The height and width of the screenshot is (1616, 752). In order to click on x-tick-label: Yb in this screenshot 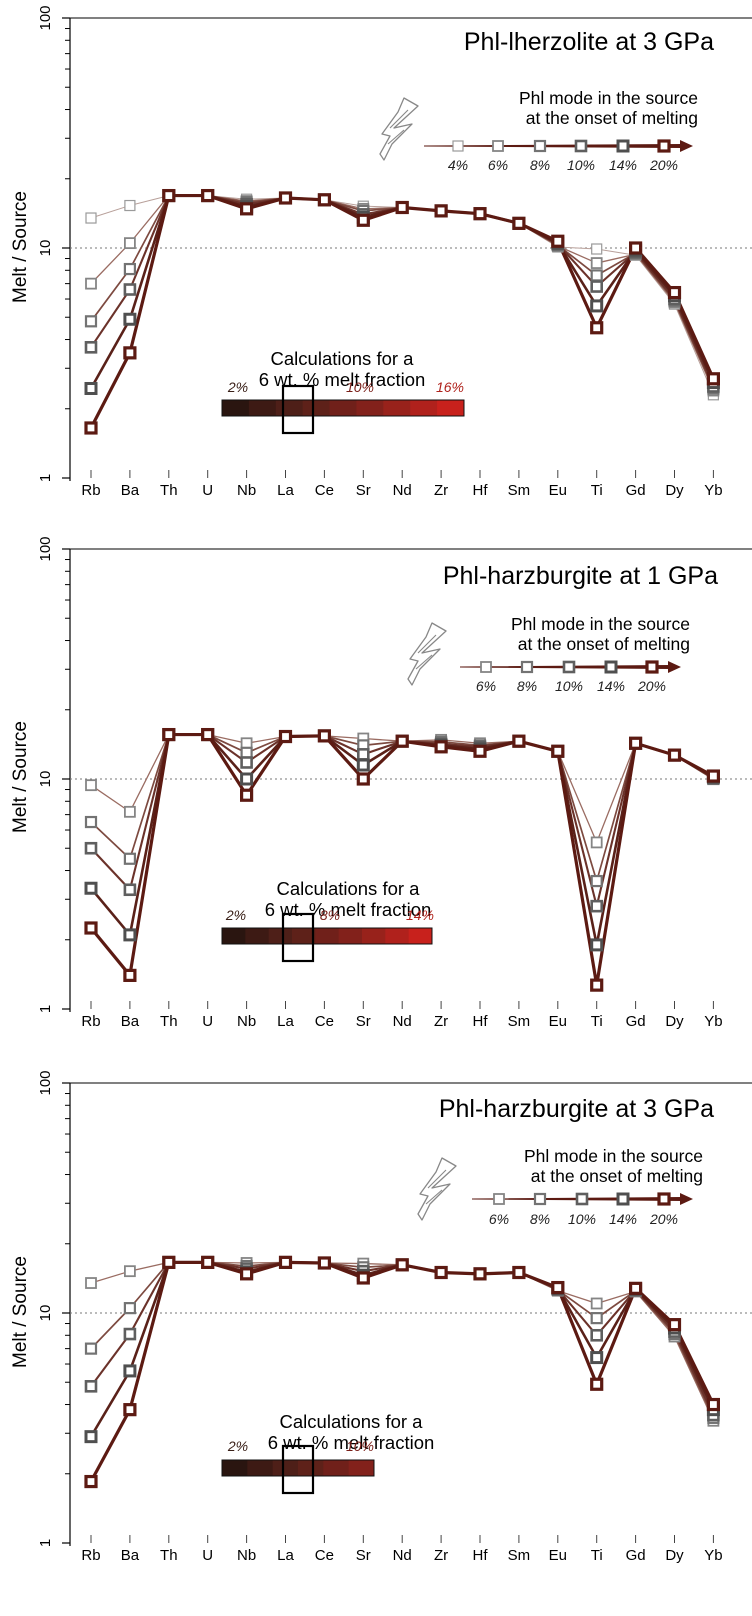, I will do `click(713, 490)`.